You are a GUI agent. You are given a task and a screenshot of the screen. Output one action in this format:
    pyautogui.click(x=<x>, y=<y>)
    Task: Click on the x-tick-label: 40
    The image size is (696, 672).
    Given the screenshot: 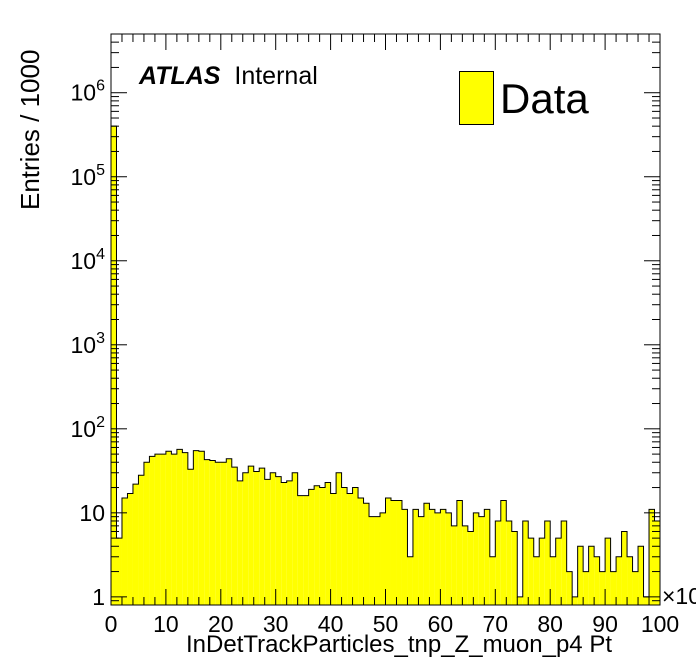 What is the action you would take?
    pyautogui.click(x=331, y=624)
    